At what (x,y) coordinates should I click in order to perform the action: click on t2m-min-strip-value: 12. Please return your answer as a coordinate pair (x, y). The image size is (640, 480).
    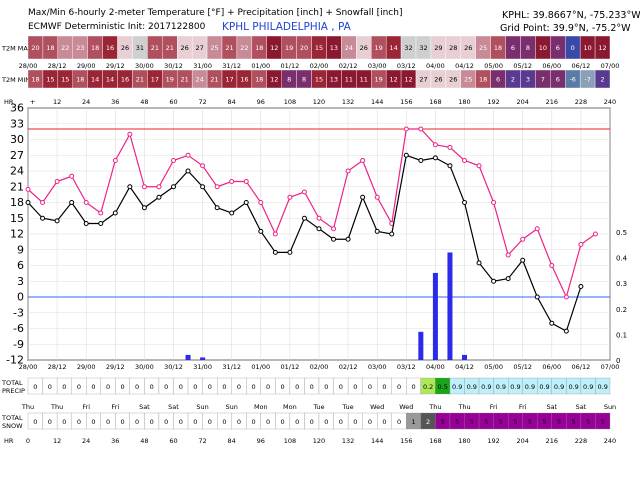
    Looking at the image, I should click on (393, 80).